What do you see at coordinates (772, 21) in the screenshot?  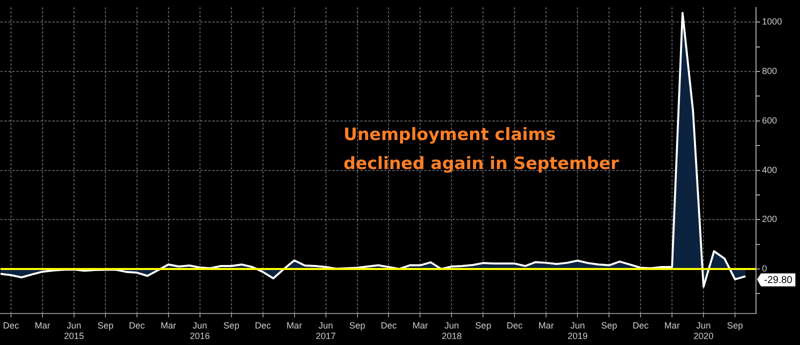 I see `y-tick-label: 1000` at bounding box center [772, 21].